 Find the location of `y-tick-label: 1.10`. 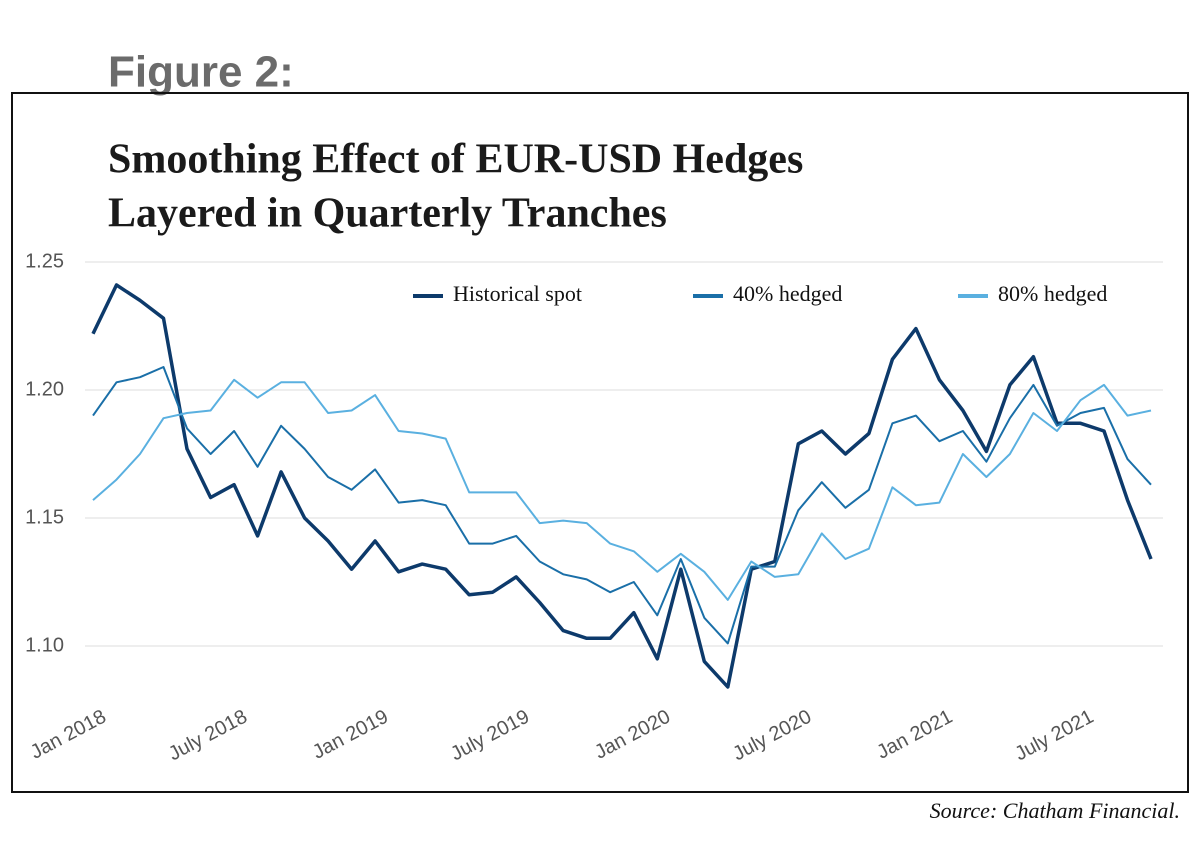

y-tick-label: 1.10 is located at coordinates (44, 645).